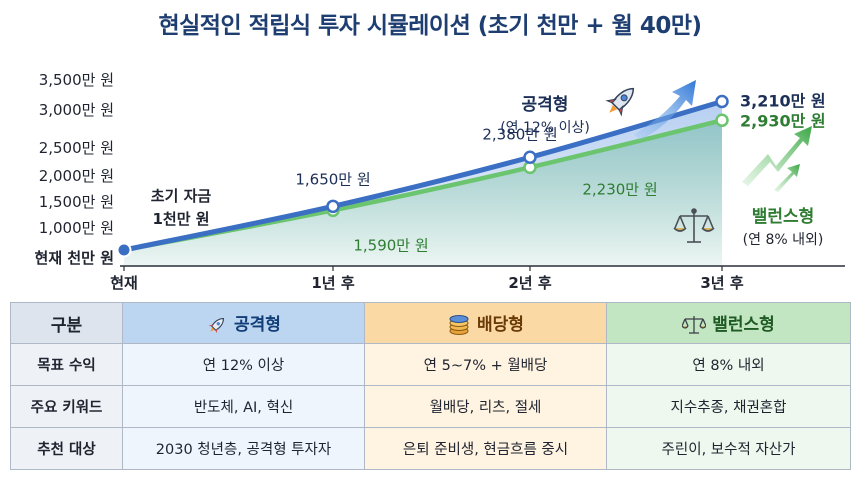  What do you see at coordinates (332, 179) in the screenshot?
I see `data-label-aggressive: 1,650만 원` at bounding box center [332, 179].